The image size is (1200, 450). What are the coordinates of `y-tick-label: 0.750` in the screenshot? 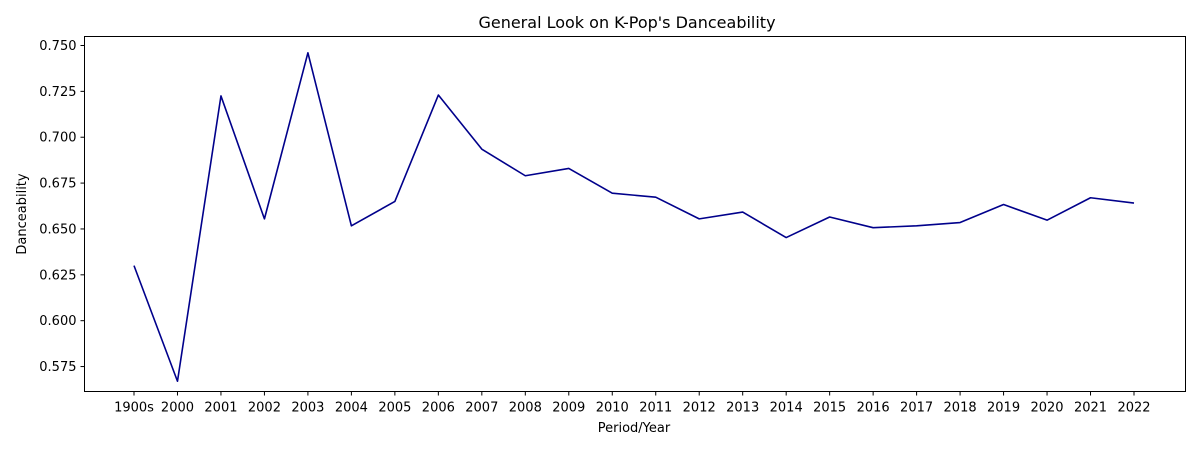 It's located at (57, 46).